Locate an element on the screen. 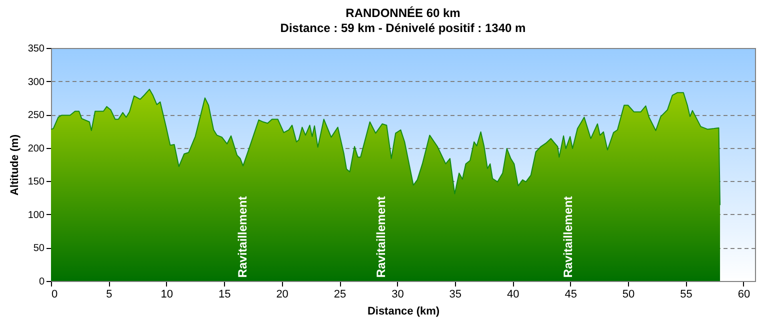 The width and height of the screenshot is (765, 325). x-axis-title: Distance (km) is located at coordinates (403, 312).